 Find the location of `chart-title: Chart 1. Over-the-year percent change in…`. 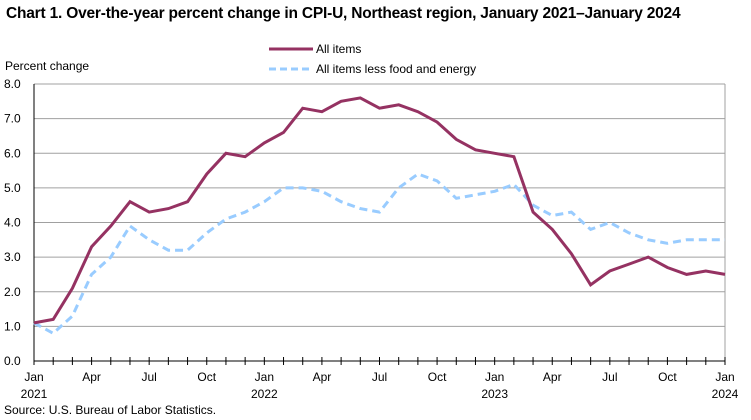

chart-title: Chart 1. Over-the-year percent change in… is located at coordinates (343, 13).